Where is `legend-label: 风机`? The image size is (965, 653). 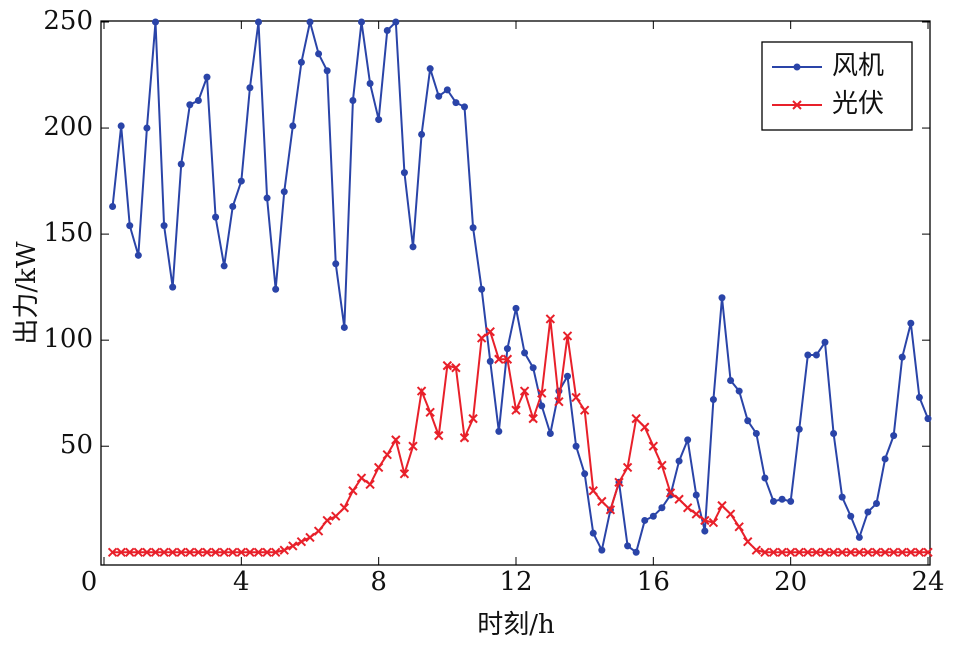
legend-label: 风机 is located at coordinates (858, 66).